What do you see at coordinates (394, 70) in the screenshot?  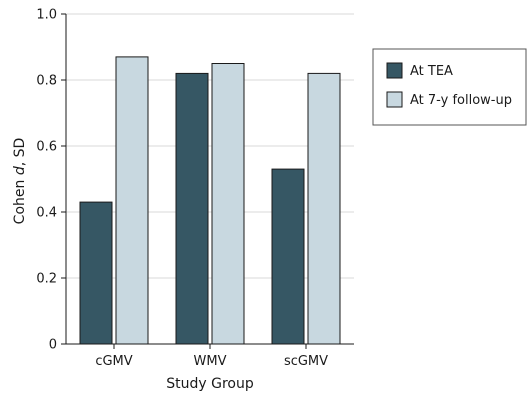 I see `legend-swatch-at-tea` at bounding box center [394, 70].